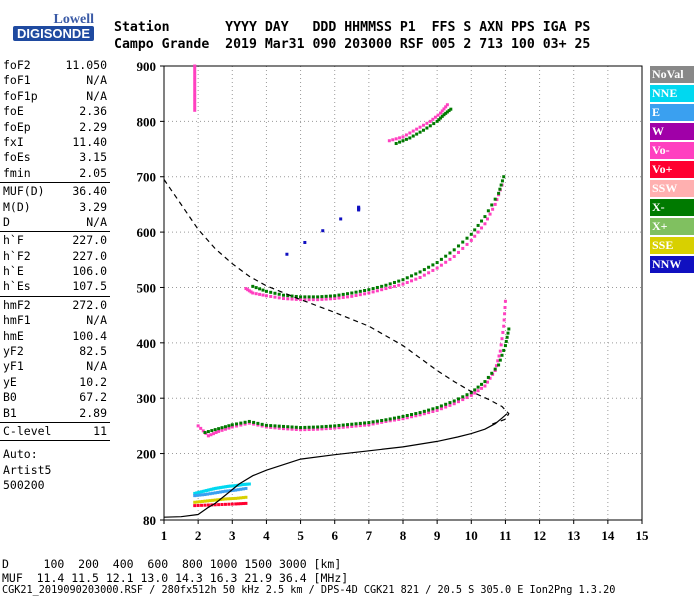 The height and width of the screenshot is (600, 700). I want to click on param-name: M(D), so click(17, 206).